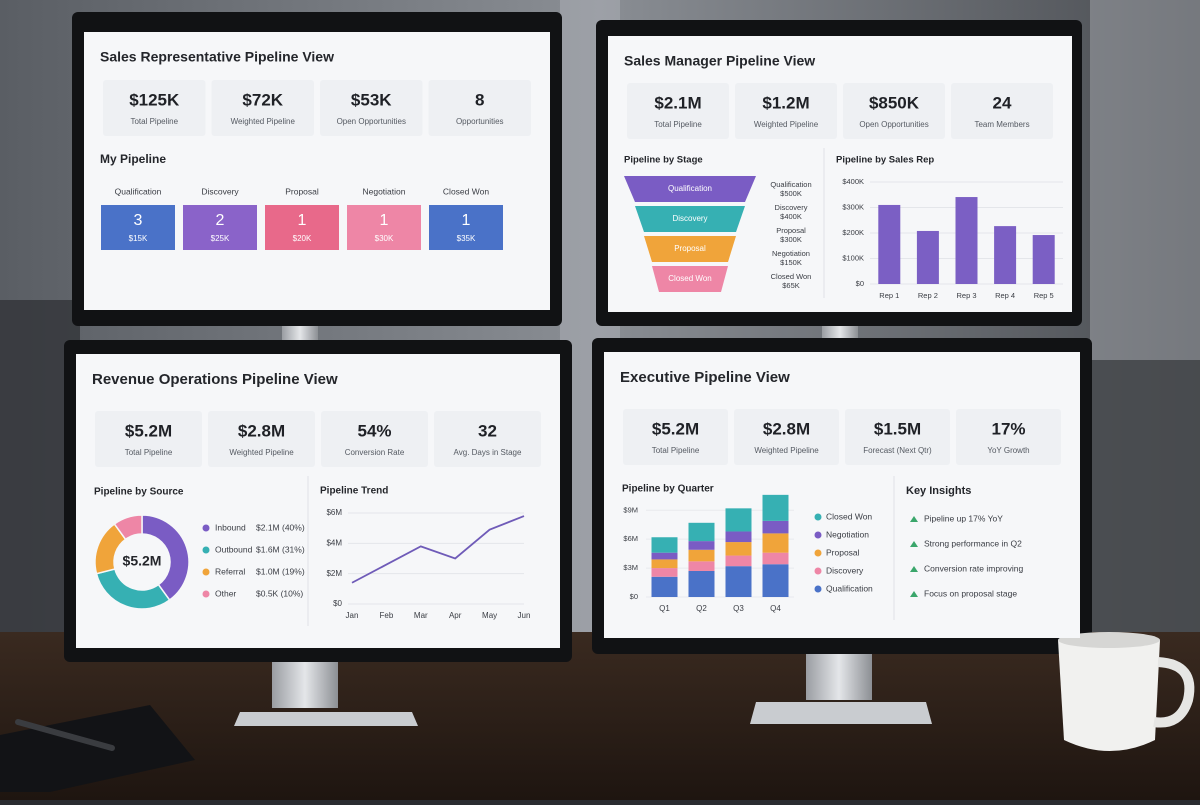  What do you see at coordinates (1140, 500) in the screenshot?
I see `background-chair` at bounding box center [1140, 500].